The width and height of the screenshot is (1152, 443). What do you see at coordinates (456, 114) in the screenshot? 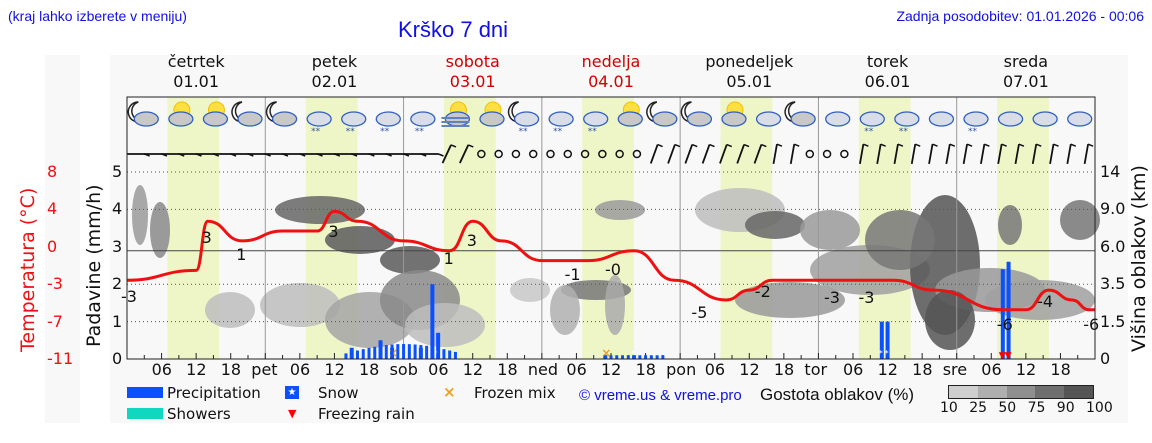
I see `fog-sun-icon` at bounding box center [456, 114].